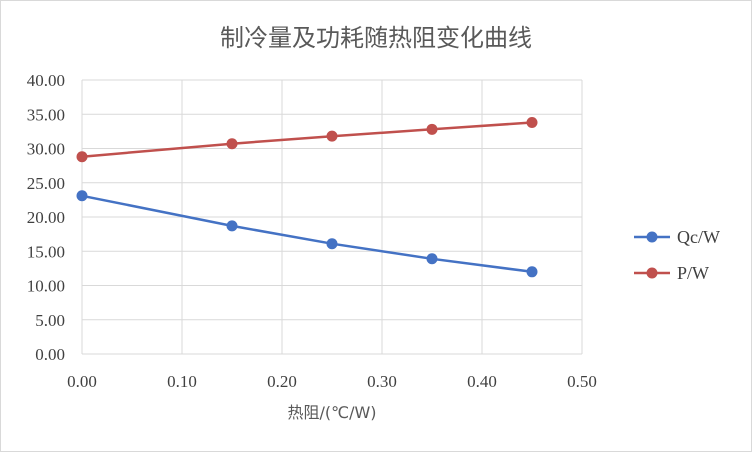 This screenshot has width=752, height=452. I want to click on y-tick-label: 10.00, so click(46, 286).